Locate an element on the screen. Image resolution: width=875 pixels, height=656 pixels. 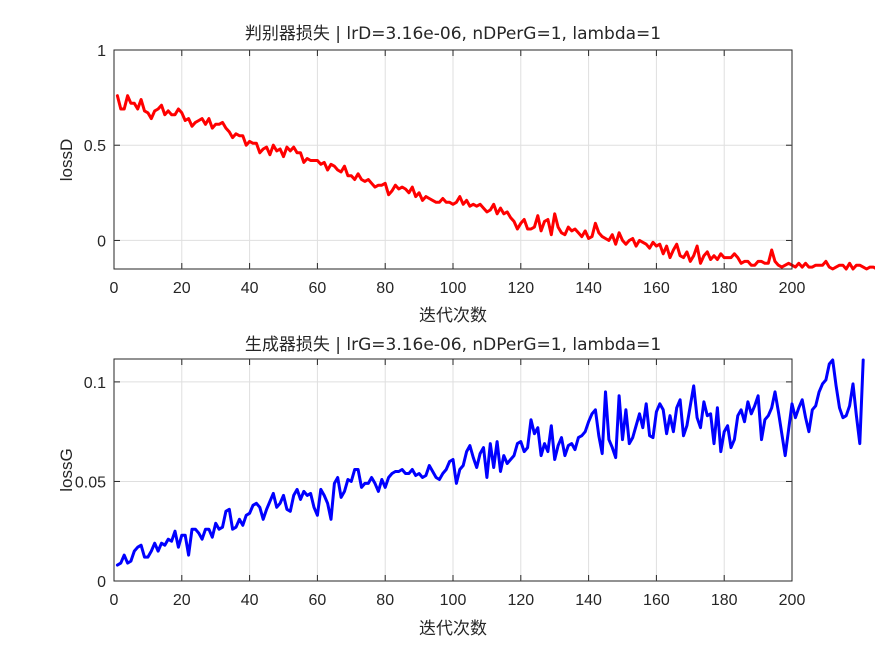
lossD-x-tick-label: 120 is located at coordinates (520, 288).